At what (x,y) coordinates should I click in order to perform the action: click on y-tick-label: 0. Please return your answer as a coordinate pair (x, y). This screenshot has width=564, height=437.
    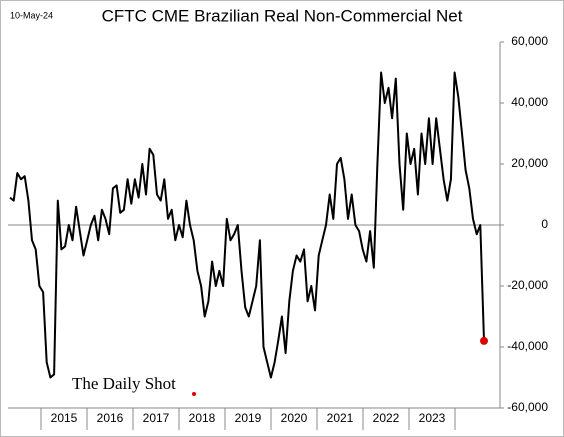
    Looking at the image, I should click on (544, 224).